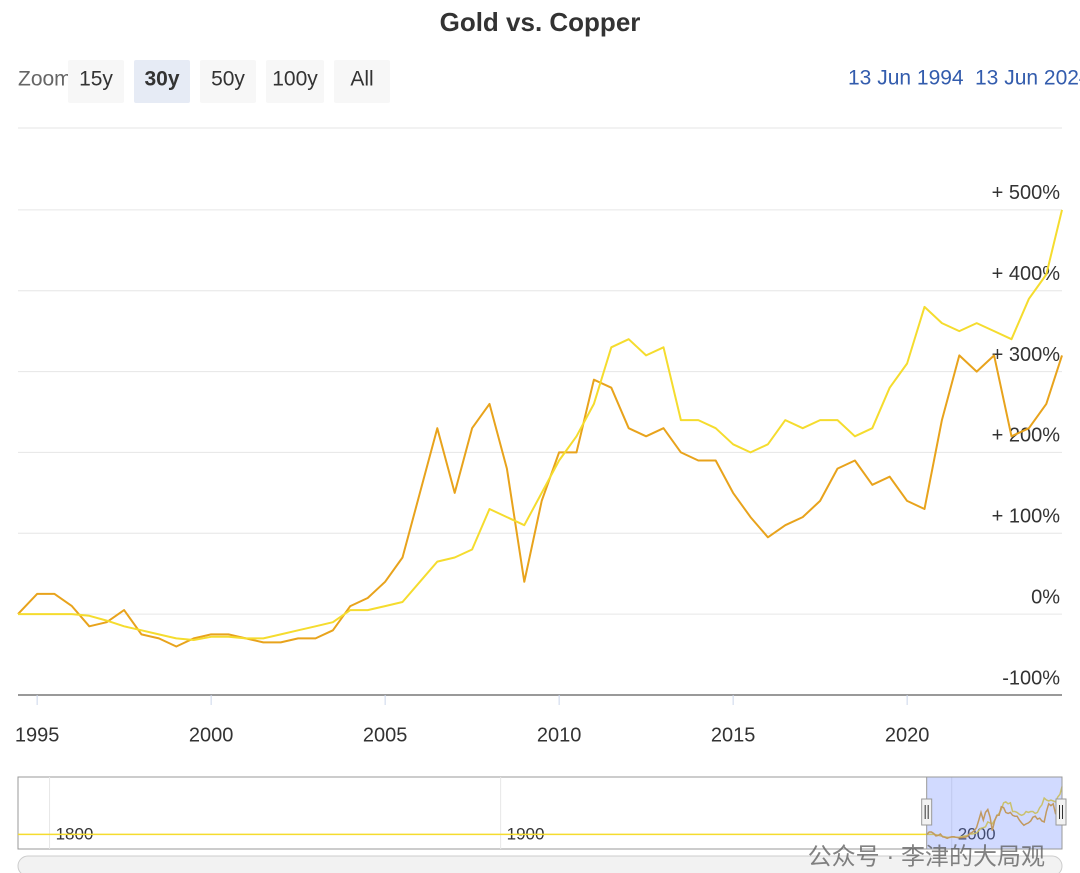  What do you see at coordinates (733, 735) in the screenshot?
I see `x-tick-label: 2015` at bounding box center [733, 735].